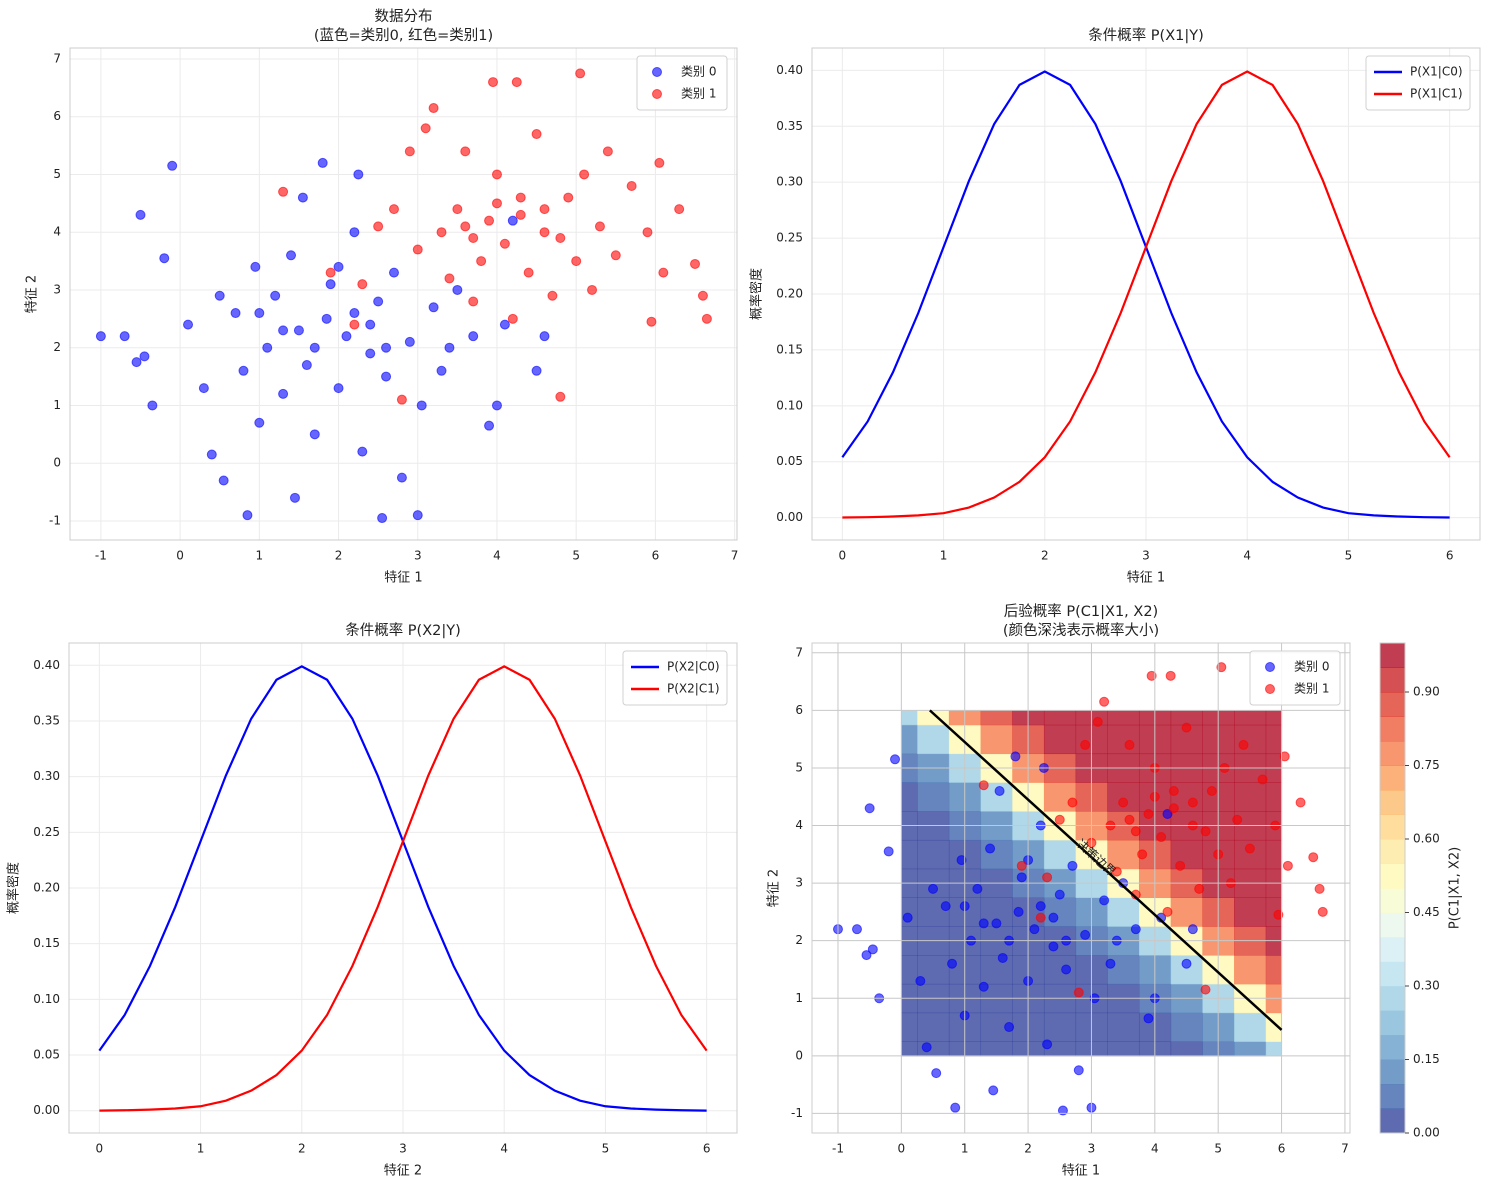  What do you see at coordinates (1418, 83) in the screenshot?
I see `overlay: P(X1|C0) P(X1|C1)` at bounding box center [1418, 83].